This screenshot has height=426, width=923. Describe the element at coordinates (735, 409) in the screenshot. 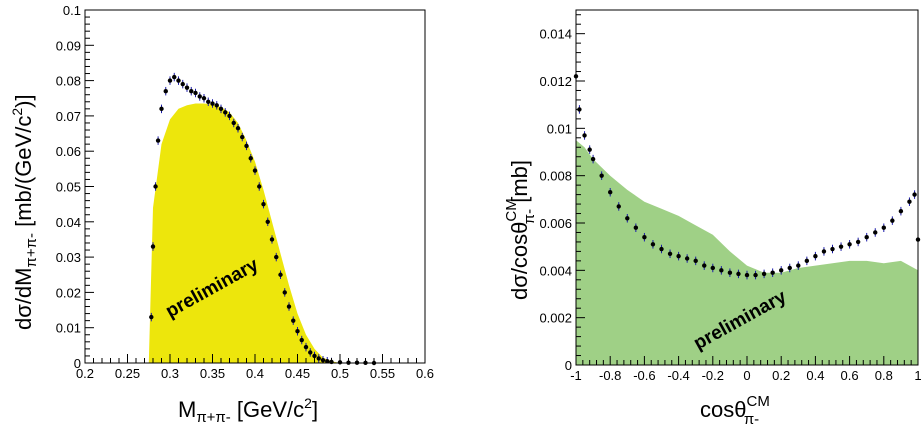

I see `right-x-axis-label: cosθCM π-` at that location.